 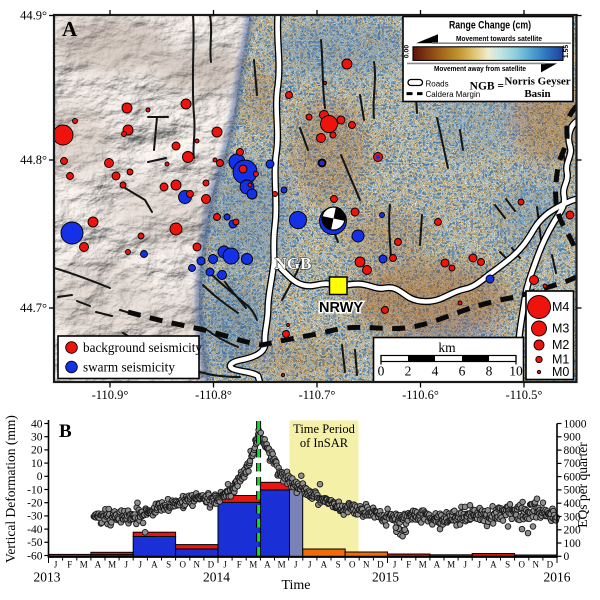 I want to click on svg-text: 0.00, so click(x=407, y=51).